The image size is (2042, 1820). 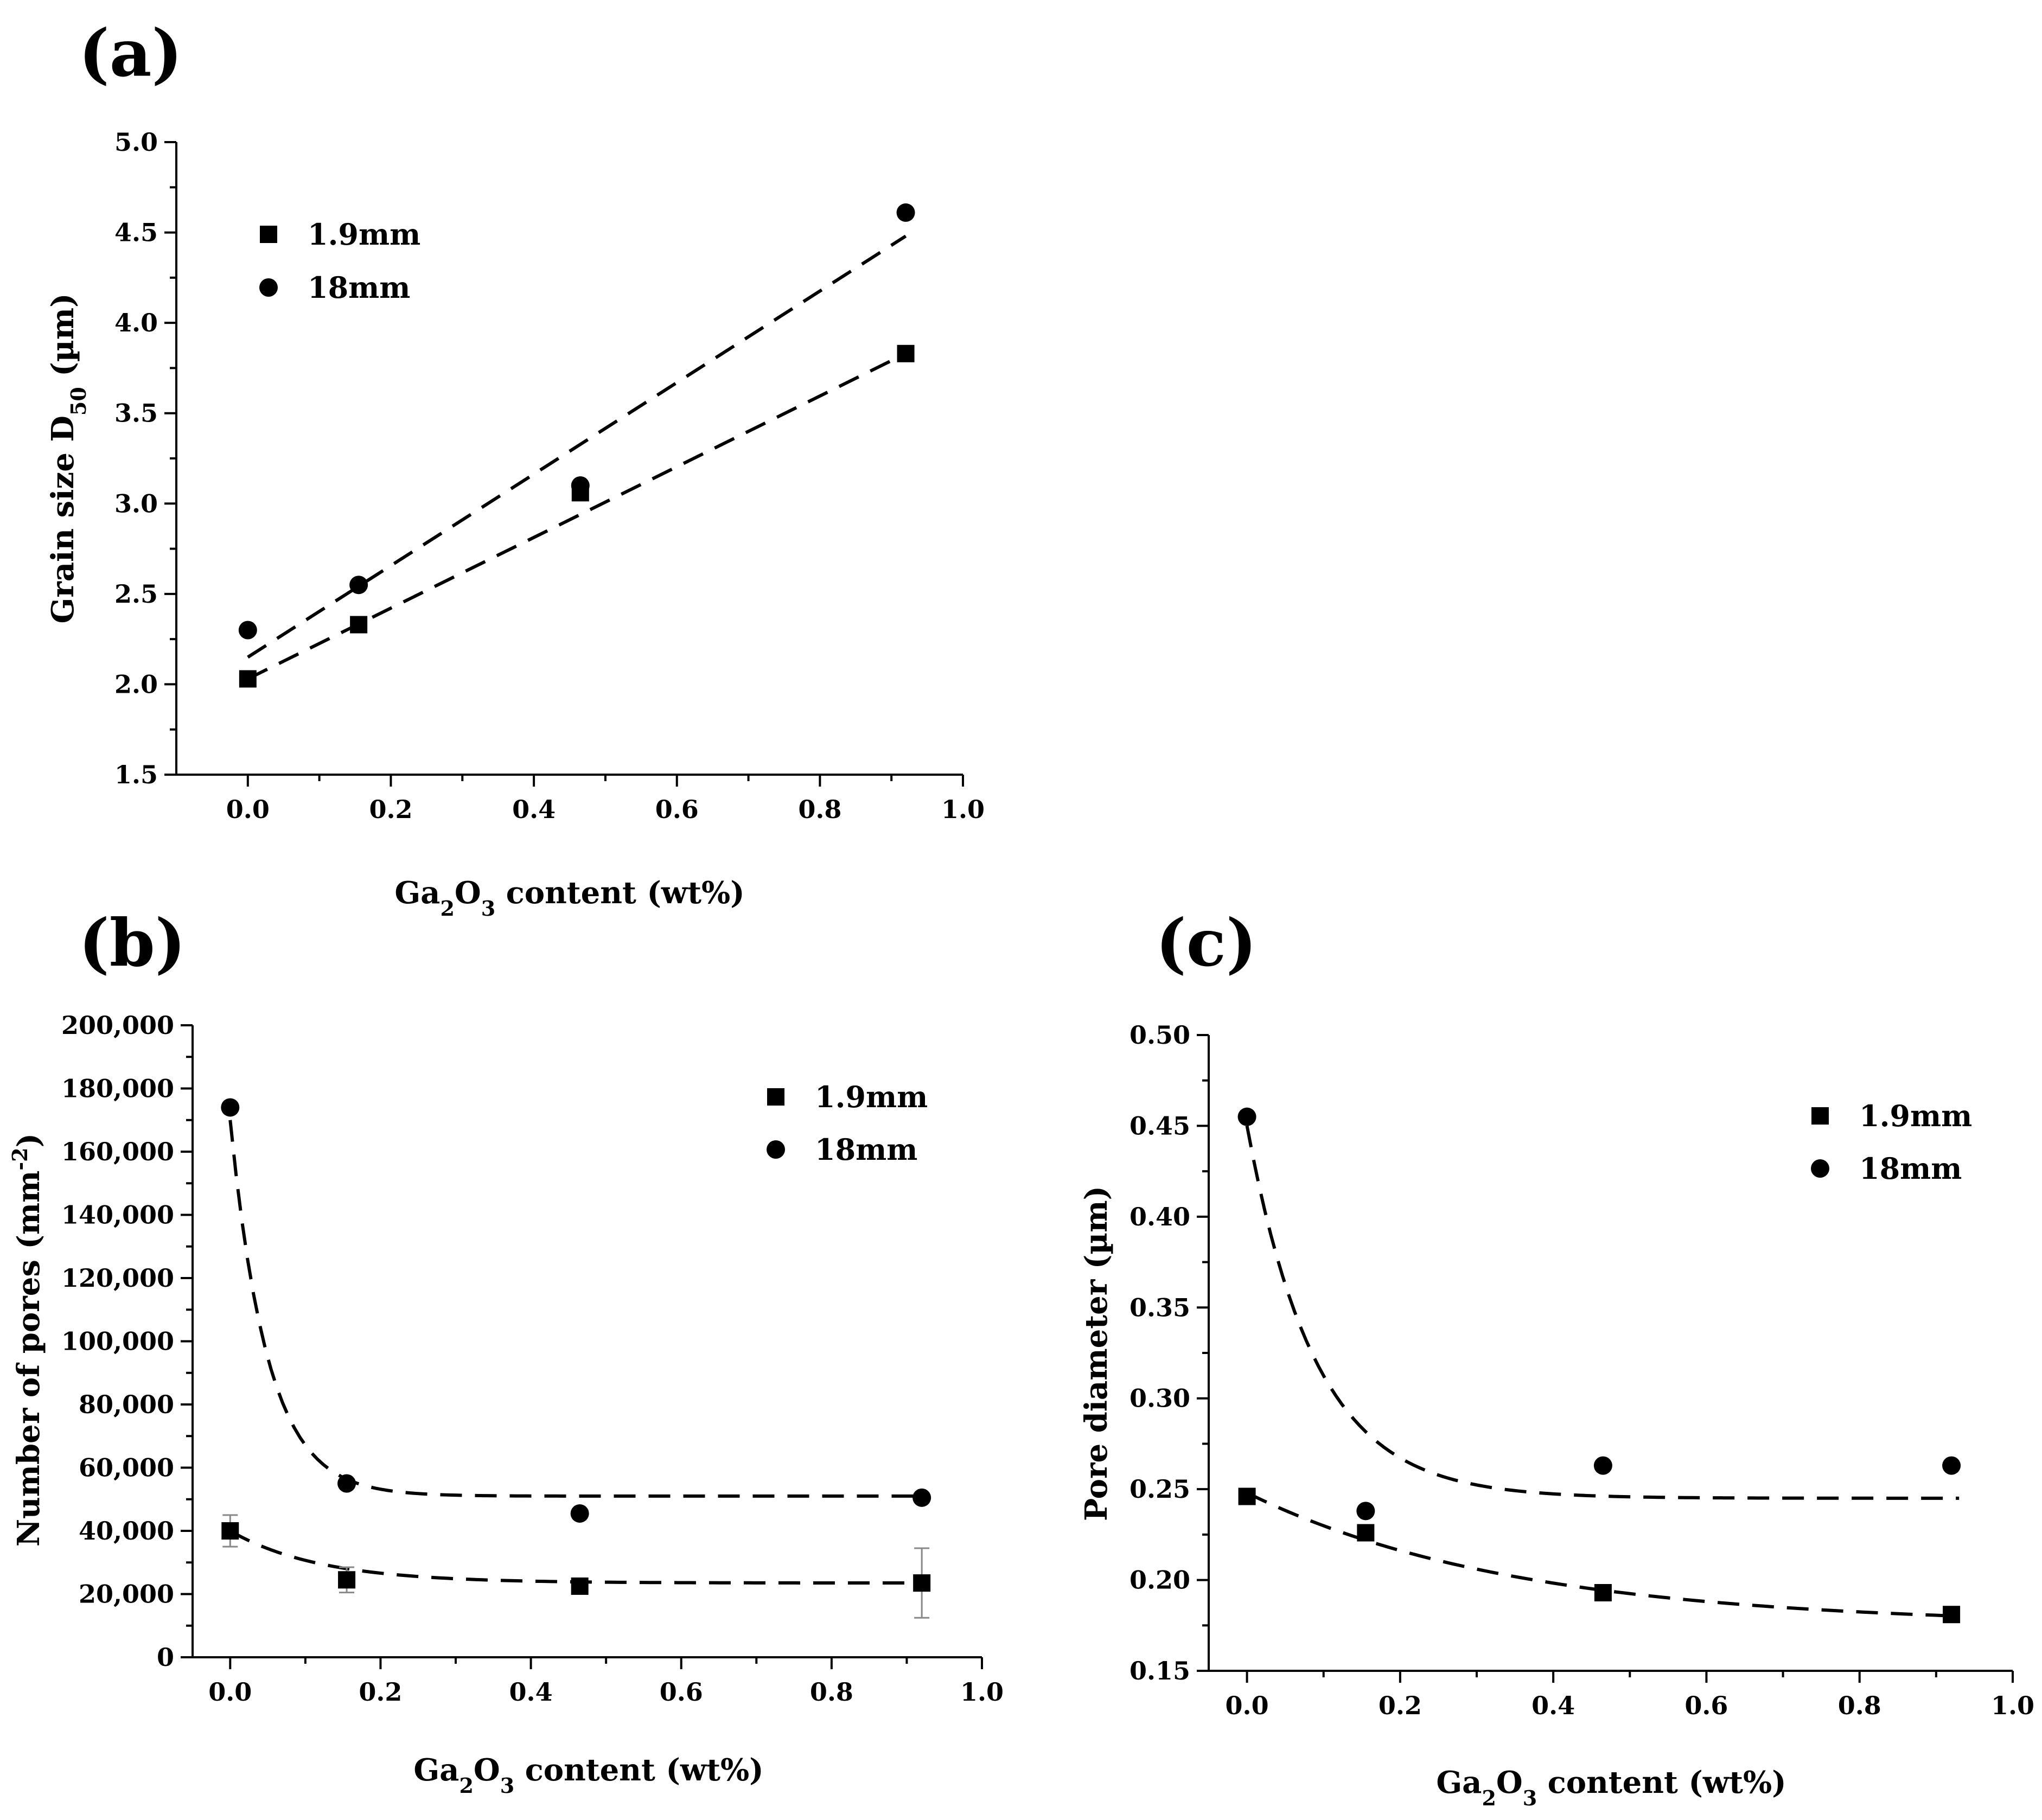 I want to click on y-axis-title: Grain size D50 (µm), so click(x=68, y=458).